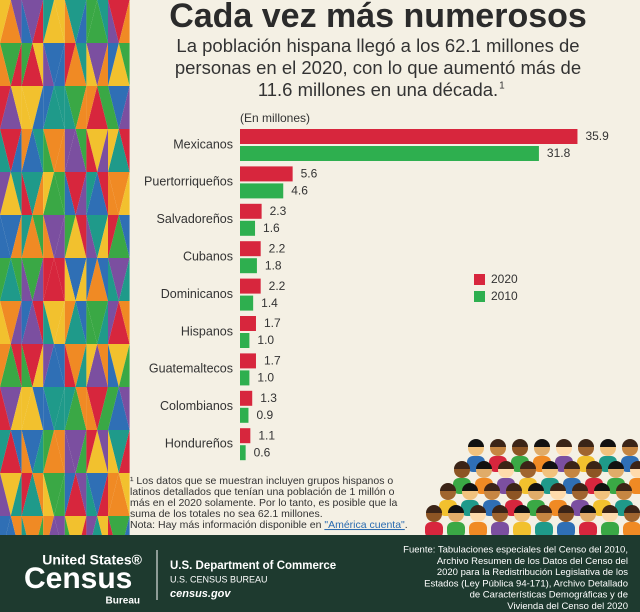  I want to click on value-label: 2.3, so click(278, 211).